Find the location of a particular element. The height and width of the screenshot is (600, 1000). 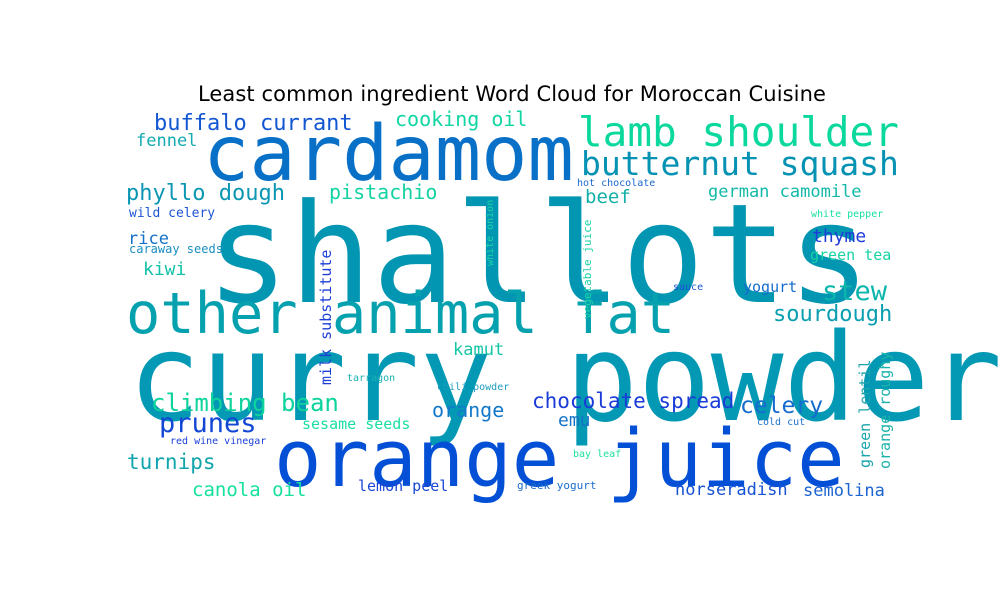

word-canola-oil: canola oil is located at coordinates (249, 490).